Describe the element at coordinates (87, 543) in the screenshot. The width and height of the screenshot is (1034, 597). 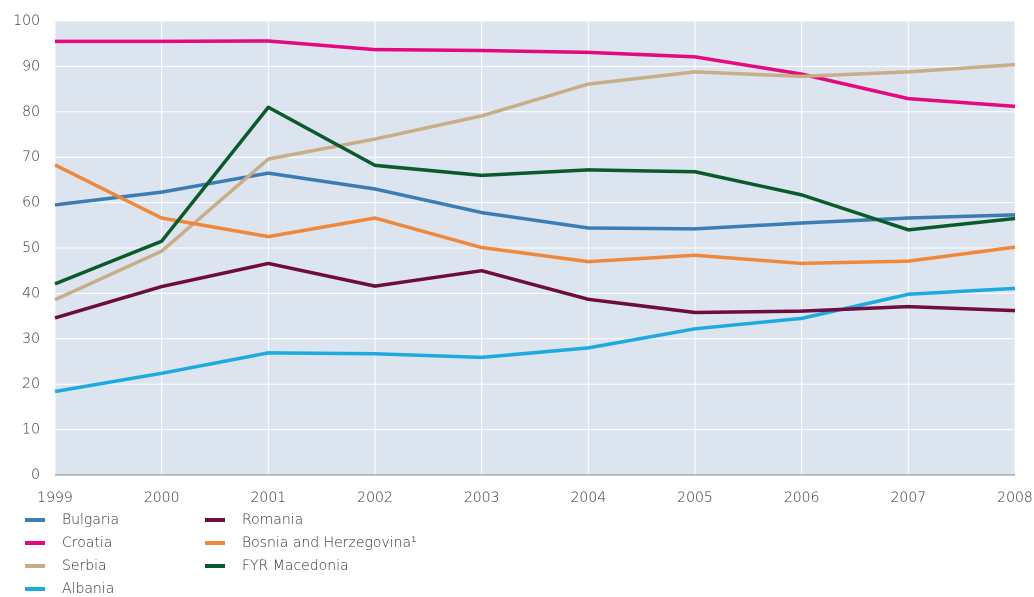
I see `legend-label: Croatia` at that location.